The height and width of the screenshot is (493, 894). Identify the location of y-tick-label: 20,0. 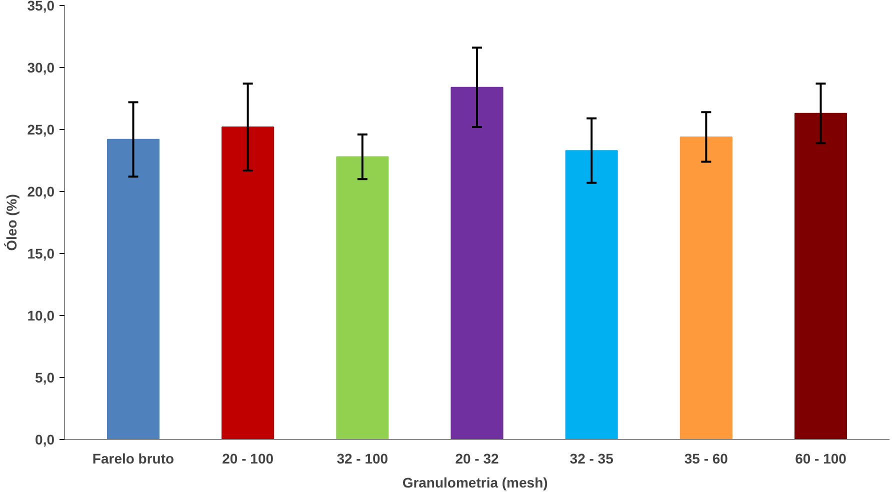
(41, 192).